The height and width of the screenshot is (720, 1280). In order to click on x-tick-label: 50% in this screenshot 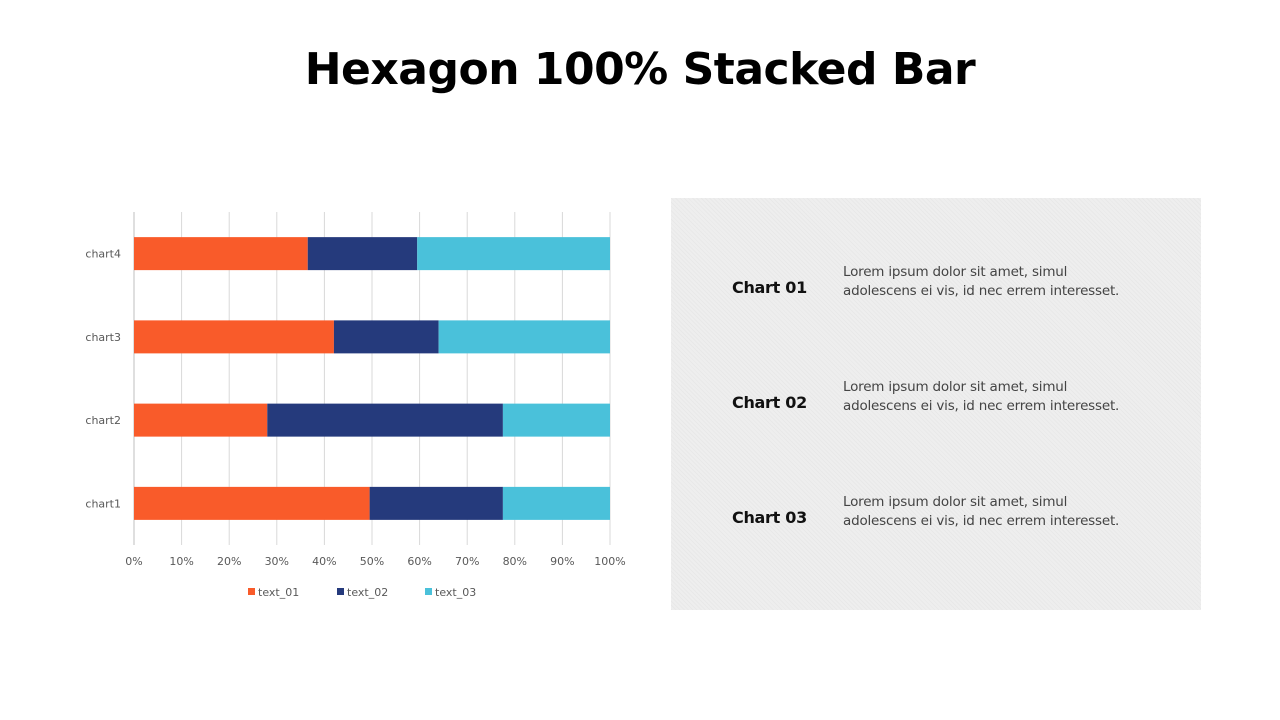, I will do `click(372, 561)`.